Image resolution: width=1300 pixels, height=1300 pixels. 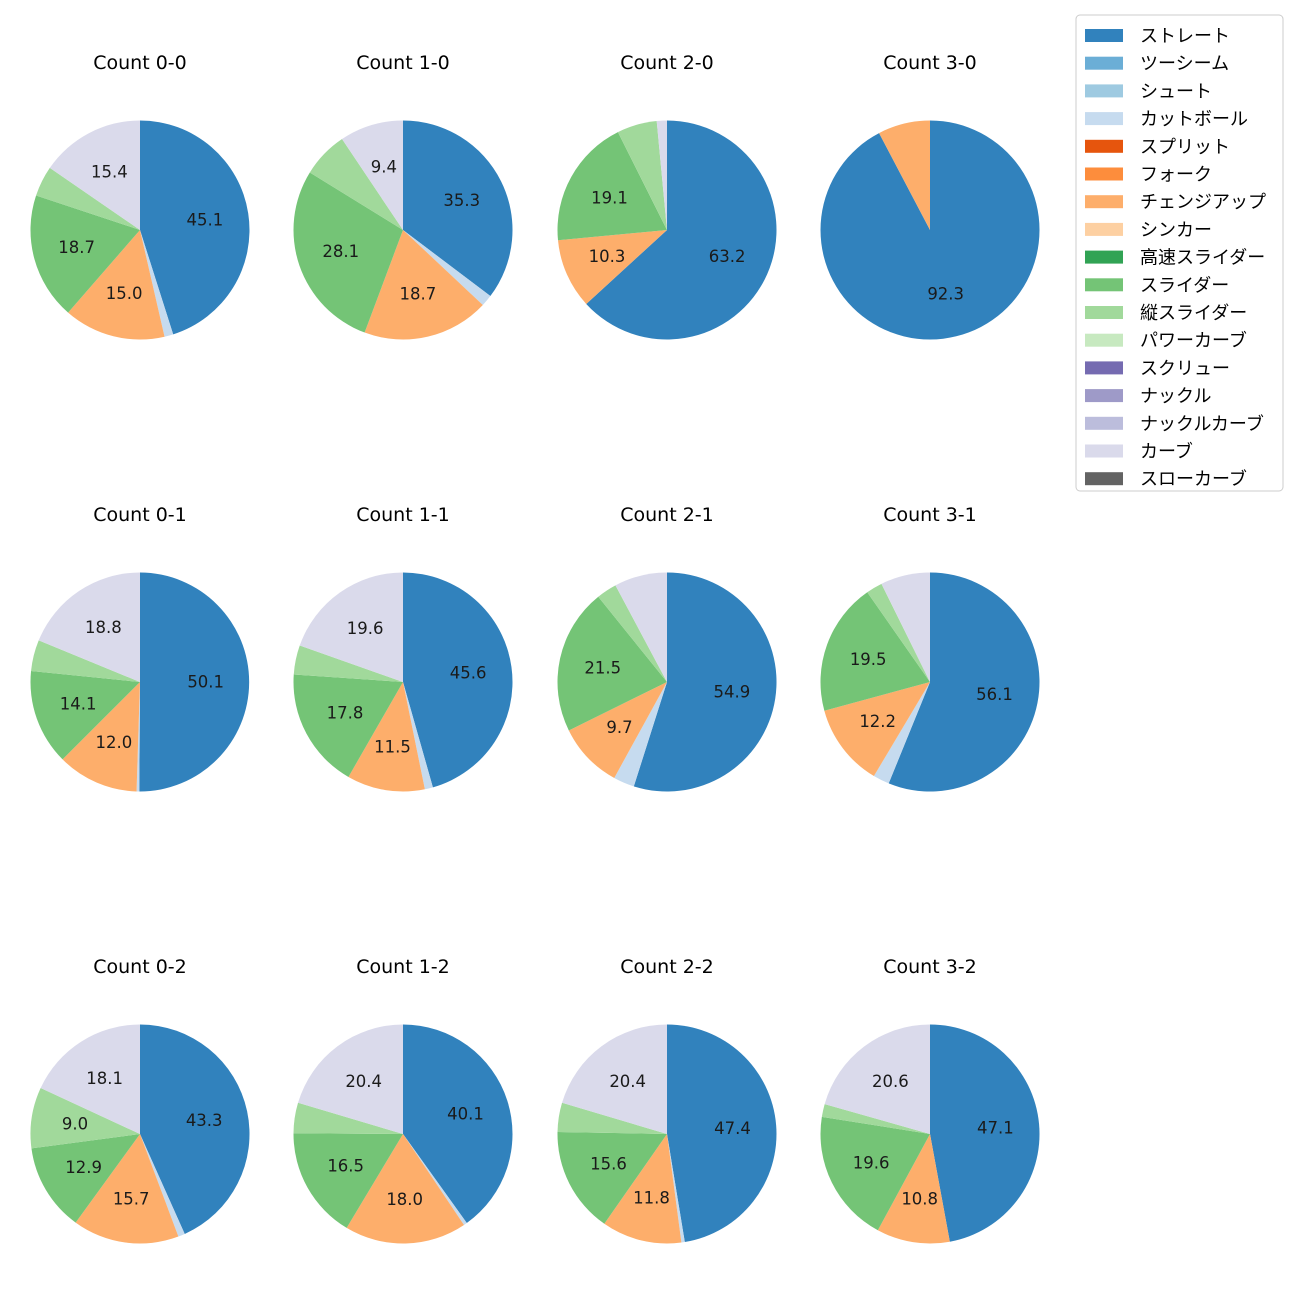 I want to click on pie-6: Count 1-1 45.6 11.5 17.8 19.6, so click(x=403, y=648).